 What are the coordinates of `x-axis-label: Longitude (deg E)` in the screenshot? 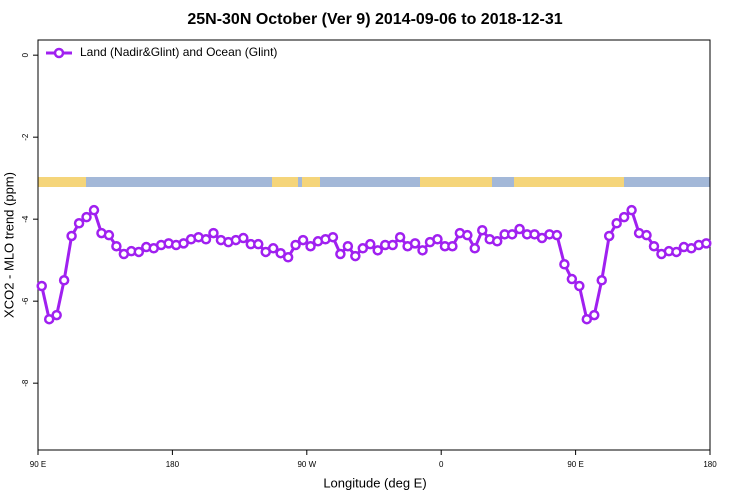 It's located at (374, 482).